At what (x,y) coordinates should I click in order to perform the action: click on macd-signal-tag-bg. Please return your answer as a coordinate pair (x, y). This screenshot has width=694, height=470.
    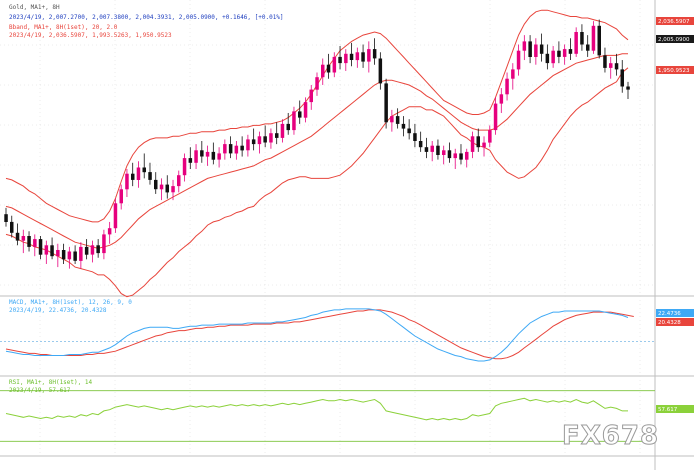
    Looking at the image, I should click on (675, 322).